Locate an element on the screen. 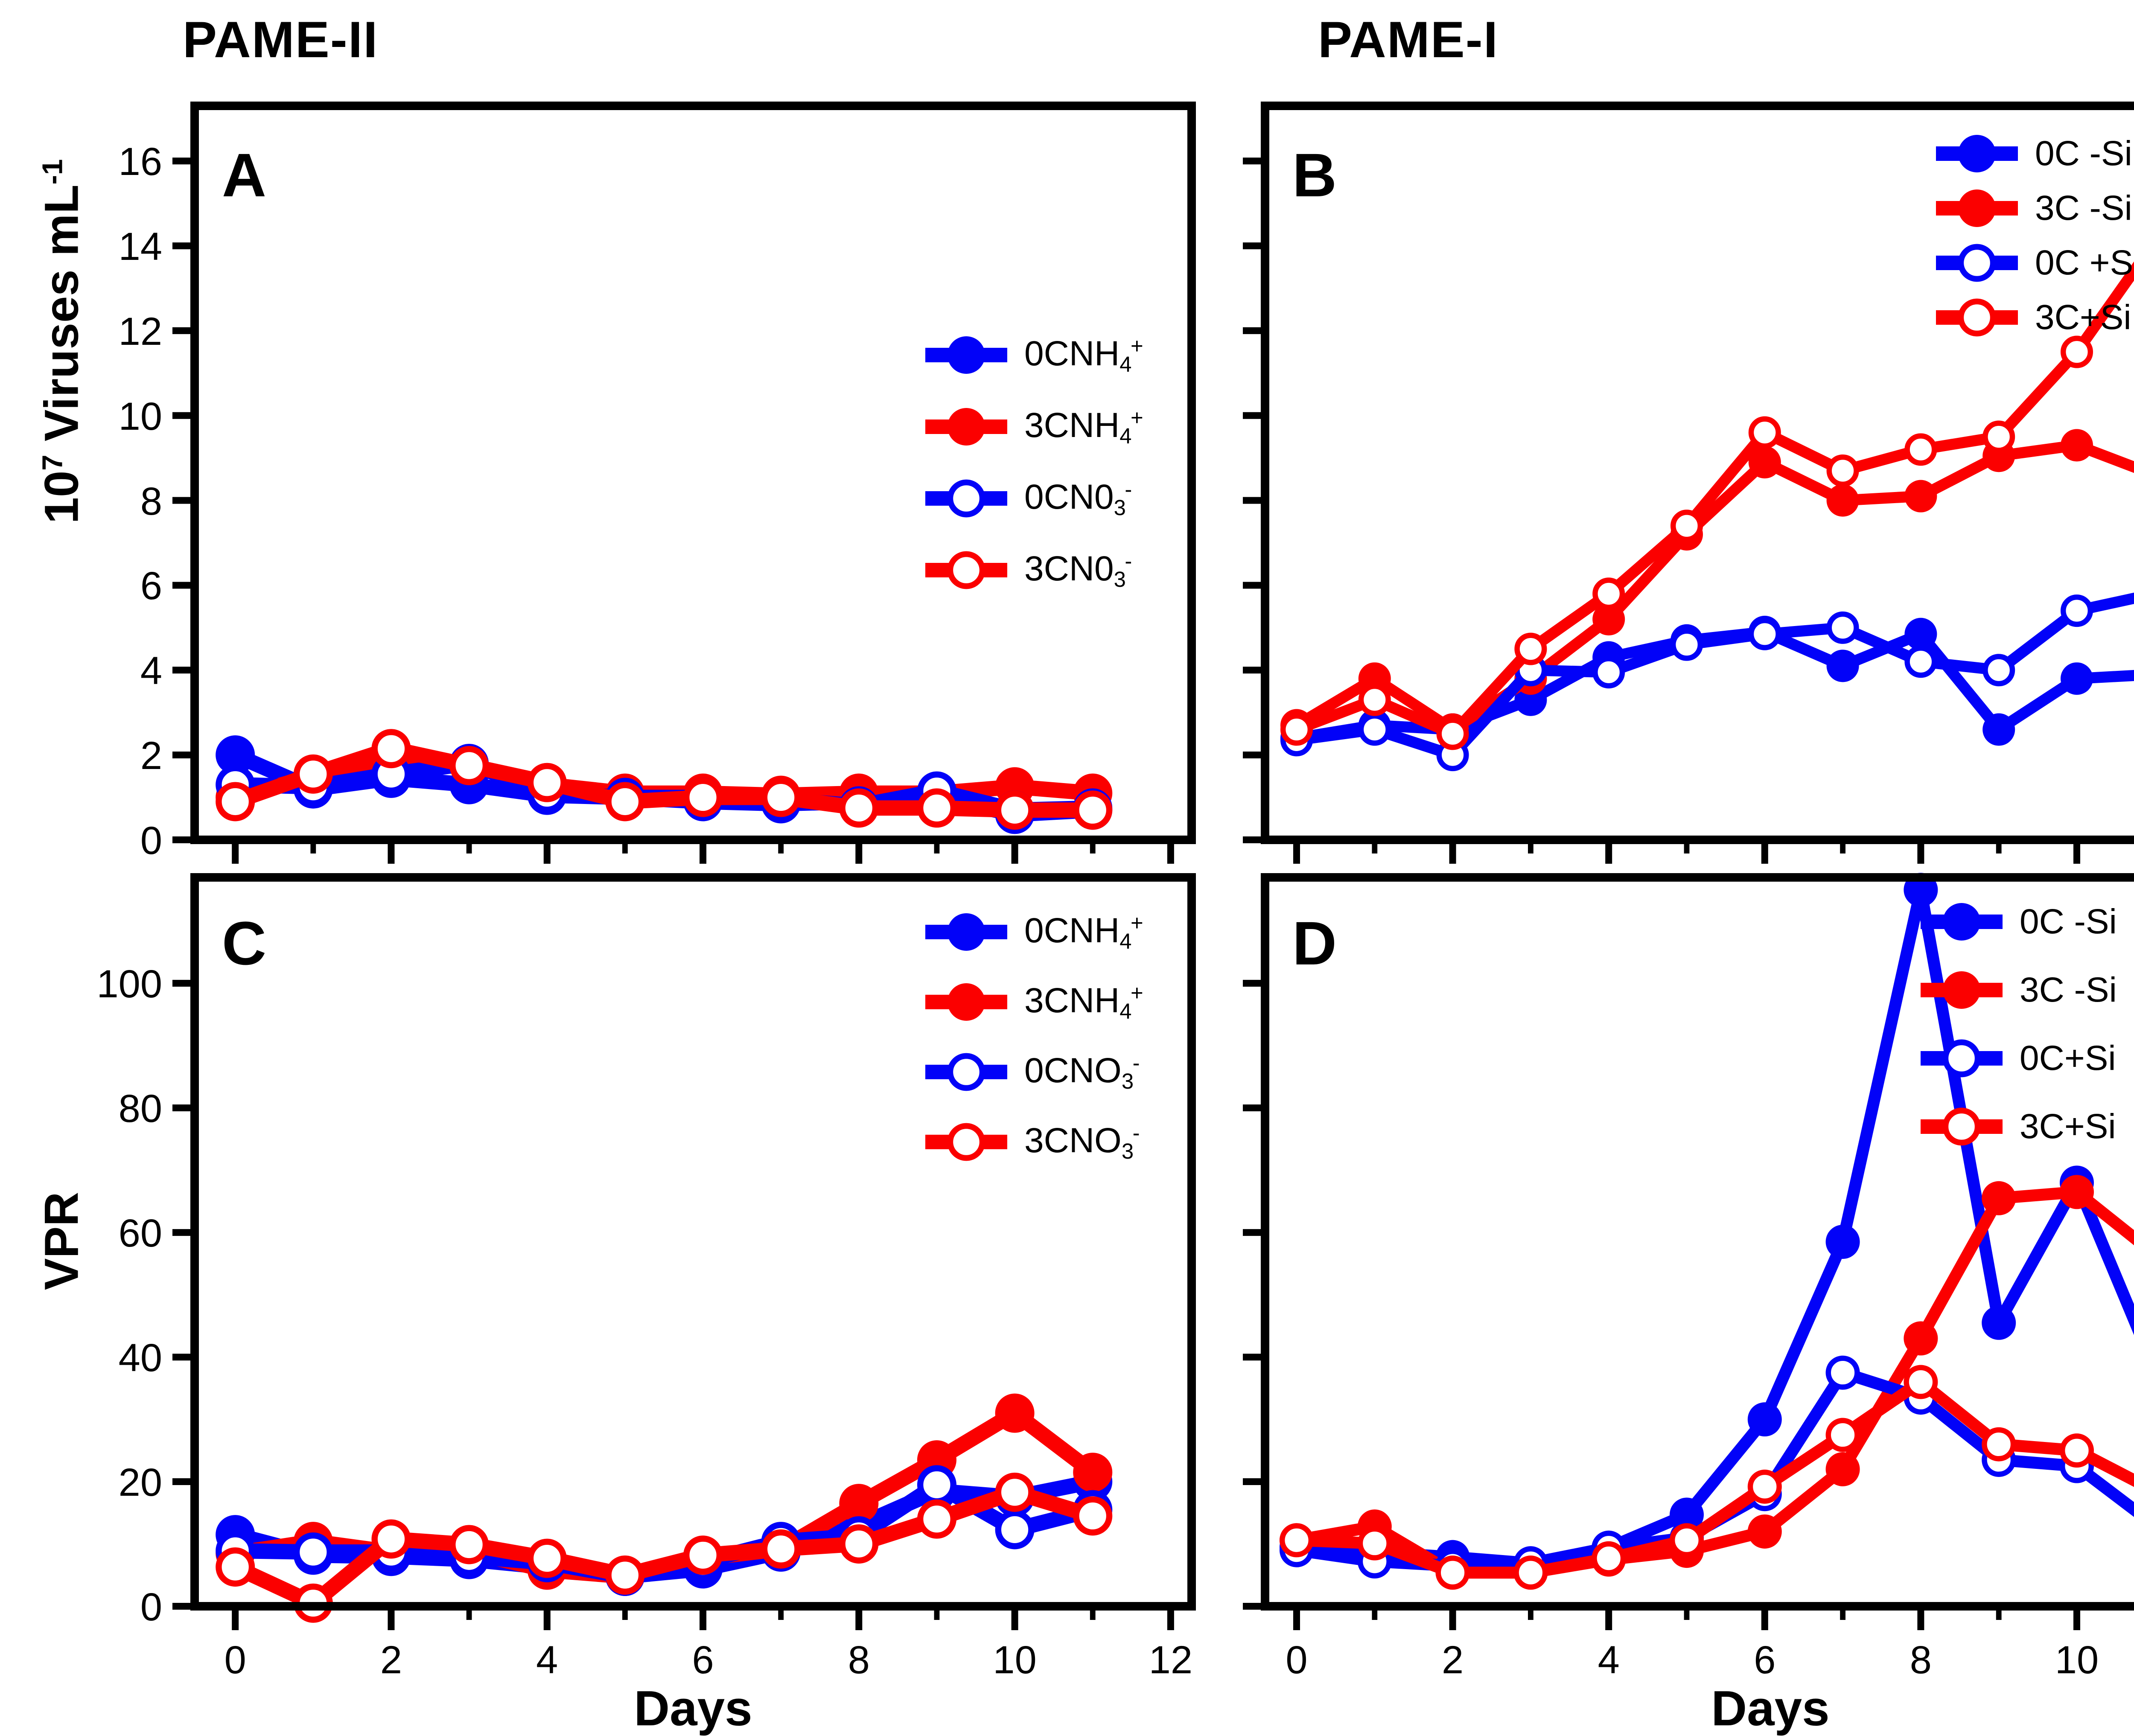 This screenshot has height=1736, width=2134. y-tick-label: 100 is located at coordinates (130, 984).